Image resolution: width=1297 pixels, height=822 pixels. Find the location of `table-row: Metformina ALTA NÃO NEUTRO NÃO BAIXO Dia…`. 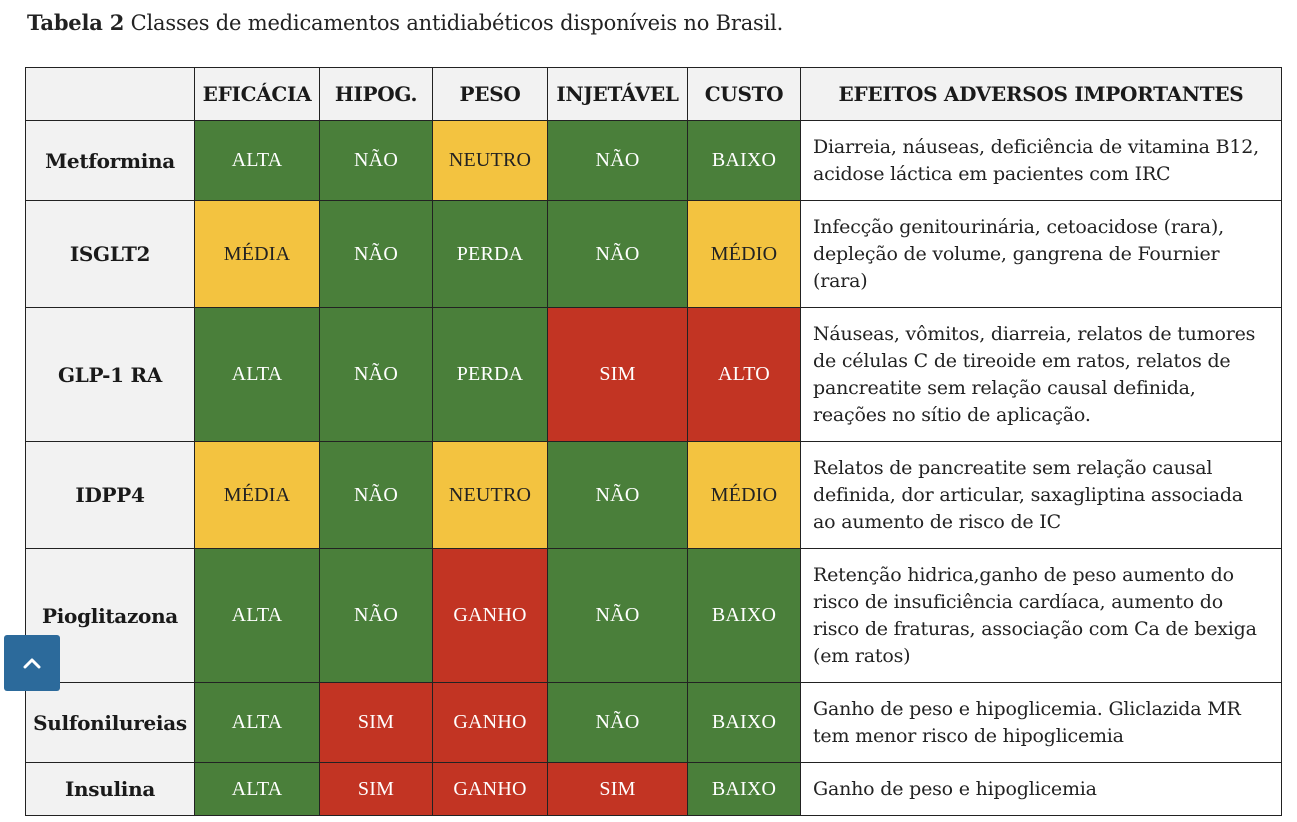

table-row: Metformina ALTA NÃO NEUTRO NÃO BAIXO Dia… is located at coordinates (653, 160).